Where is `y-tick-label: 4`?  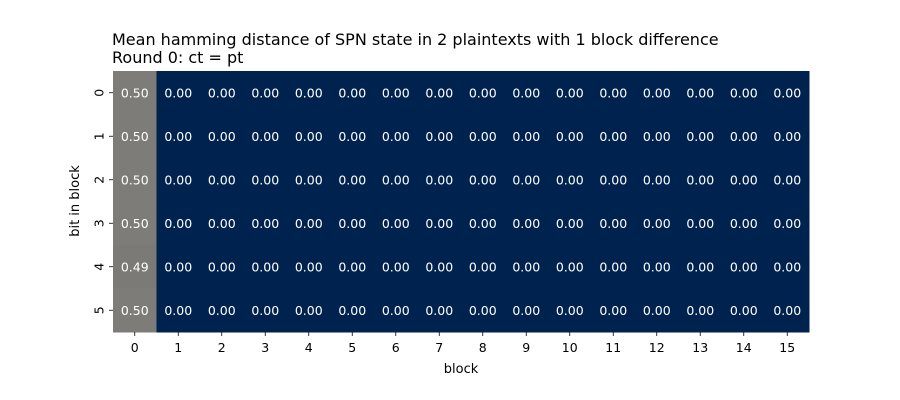
y-tick-label: 4 is located at coordinates (99, 267).